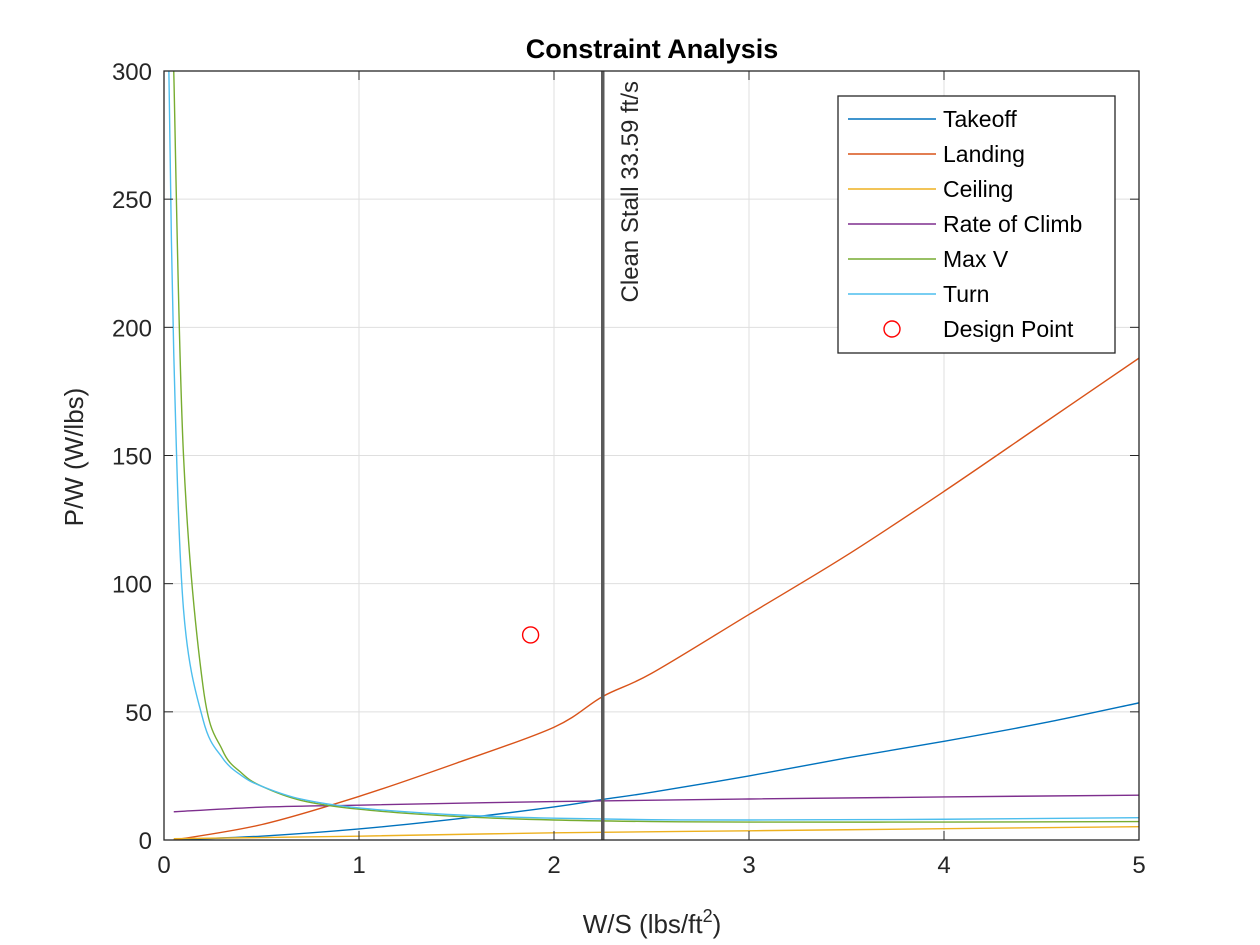  I want to click on y-tick-label: 50, so click(138, 713).